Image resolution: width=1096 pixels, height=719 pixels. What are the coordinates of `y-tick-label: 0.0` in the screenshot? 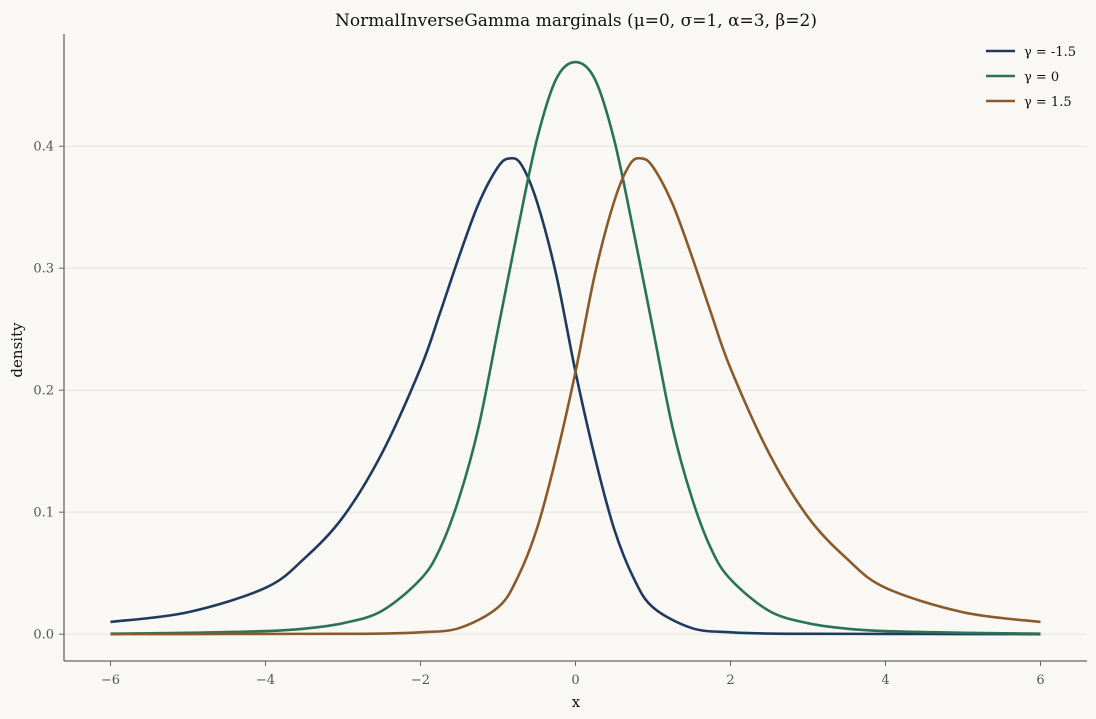 It's located at (43, 635).